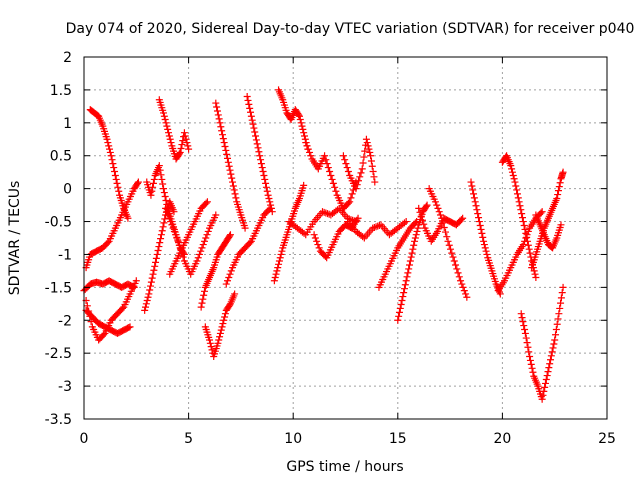 This screenshot has width=640, height=480. What do you see at coordinates (65, 387) in the screenshot?
I see `y-tick-label: -3` at bounding box center [65, 387].